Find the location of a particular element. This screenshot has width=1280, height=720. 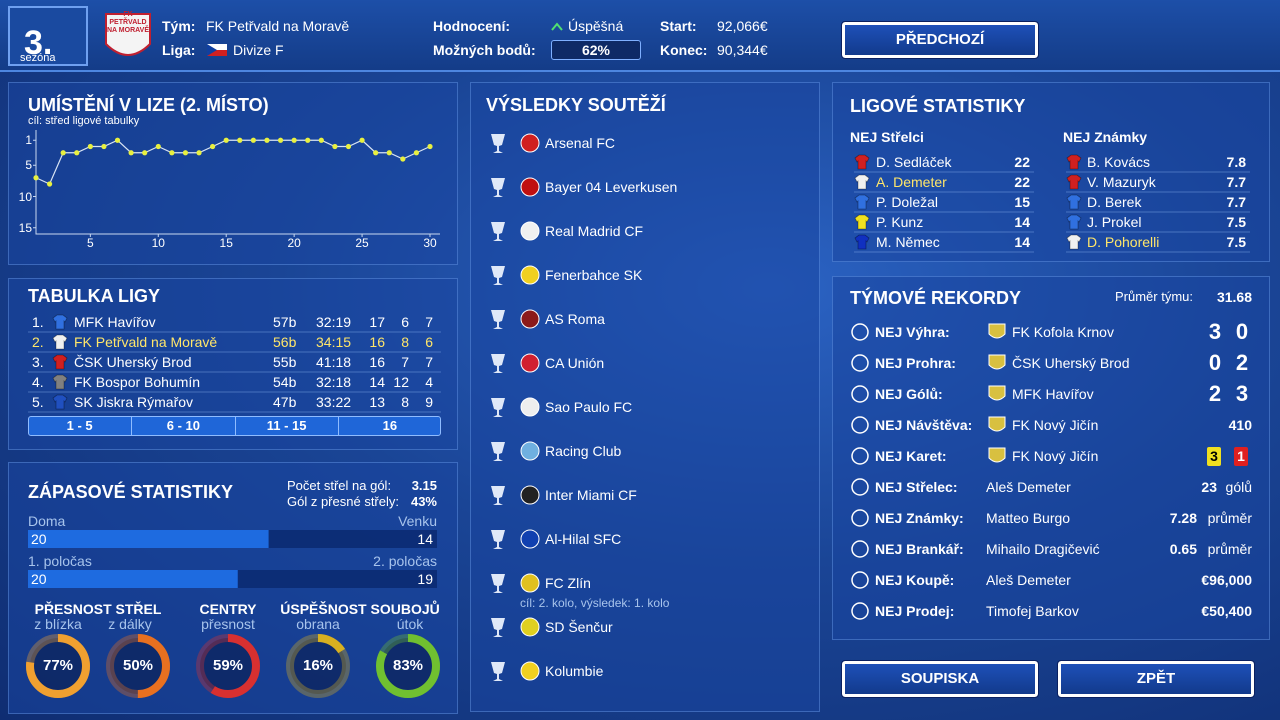

roster-button: SOUPISKA is located at coordinates (940, 679).